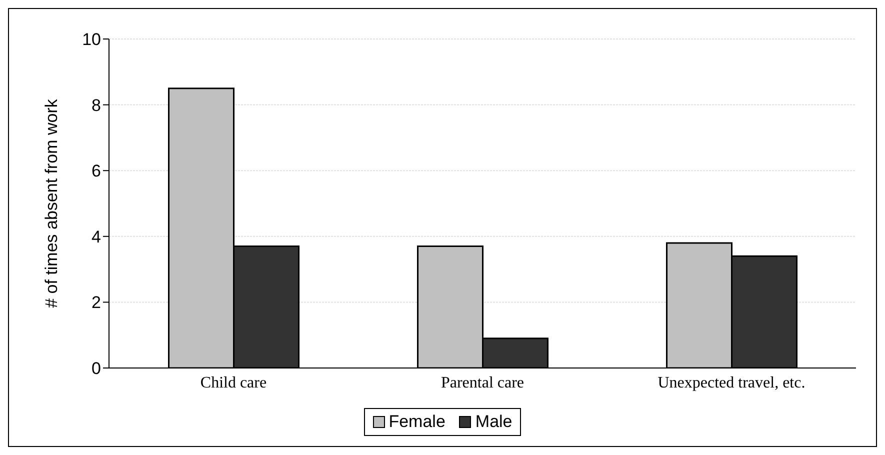 The height and width of the screenshot is (455, 885). I want to click on x-tick-label: Parental care, so click(482, 383).